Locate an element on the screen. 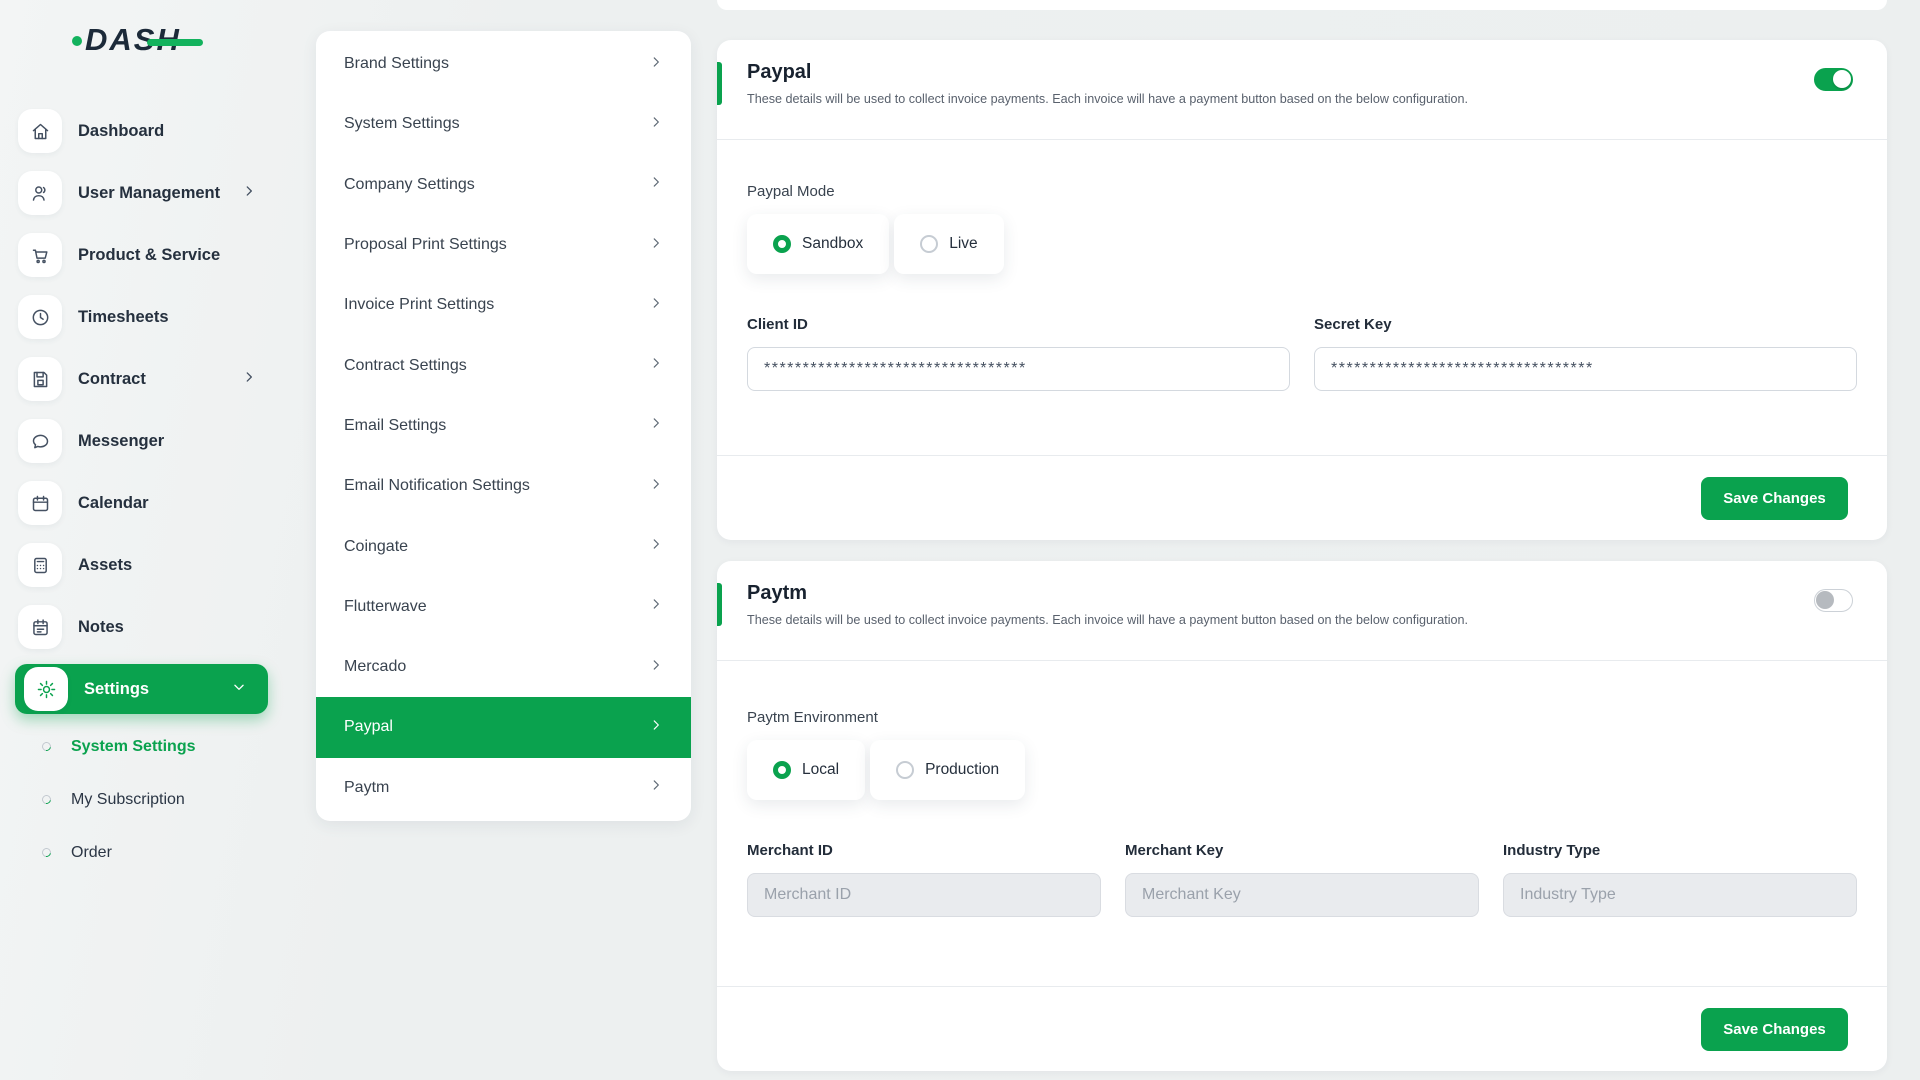 This screenshot has width=1920, height=1080. paytm-environment-label: Paytm Environment is located at coordinates (812, 717).